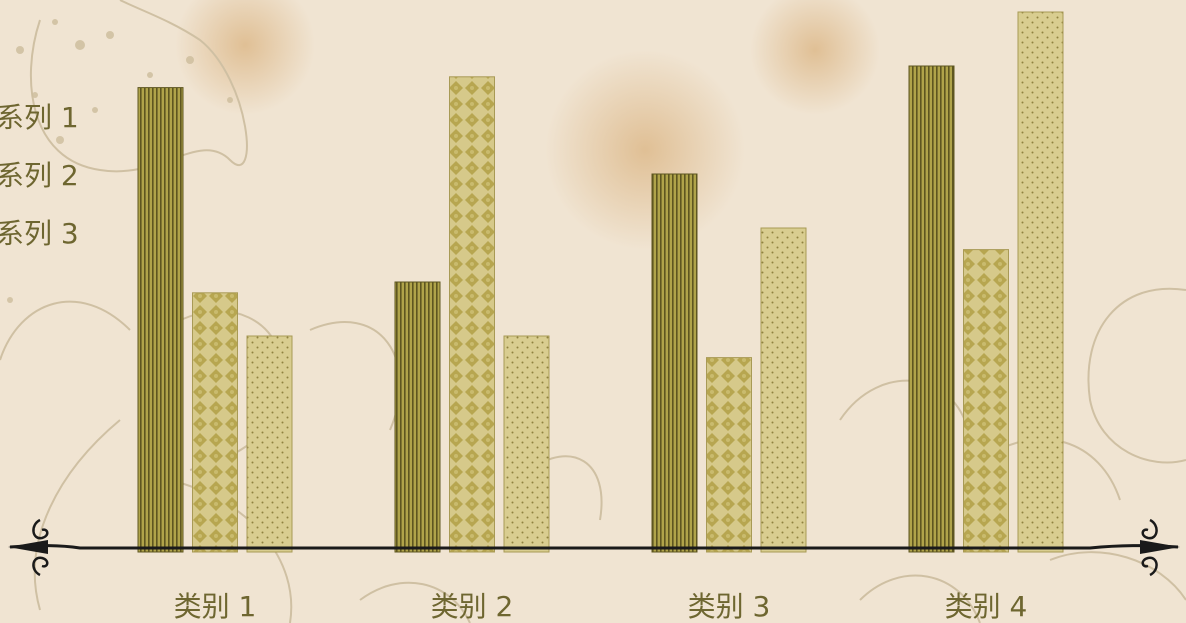  I want to click on category-label-2: 类别 2, so click(472, 606).